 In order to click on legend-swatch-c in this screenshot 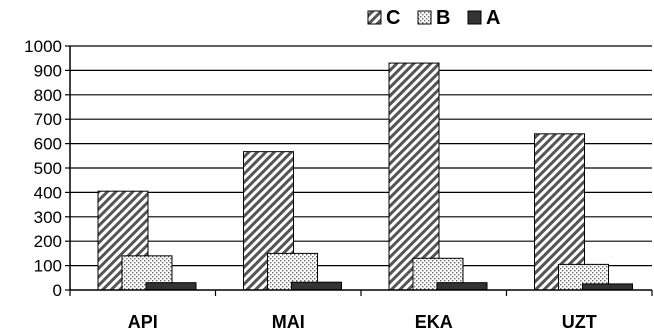, I will do `click(374, 17)`.